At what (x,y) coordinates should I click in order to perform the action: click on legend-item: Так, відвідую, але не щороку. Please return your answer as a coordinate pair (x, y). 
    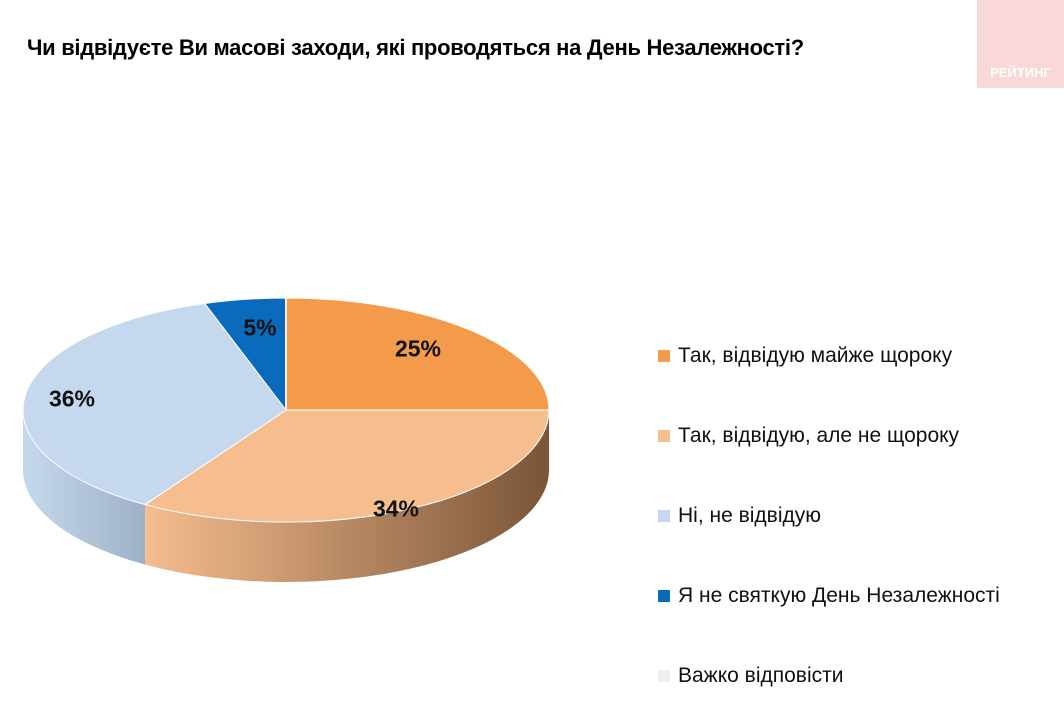
    Looking at the image, I should click on (829, 436).